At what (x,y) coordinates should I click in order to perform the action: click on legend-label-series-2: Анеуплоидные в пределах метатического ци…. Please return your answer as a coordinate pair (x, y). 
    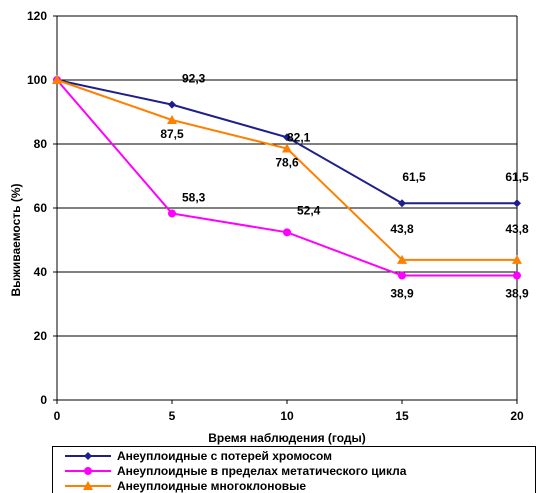
    Looking at the image, I should click on (262, 471).